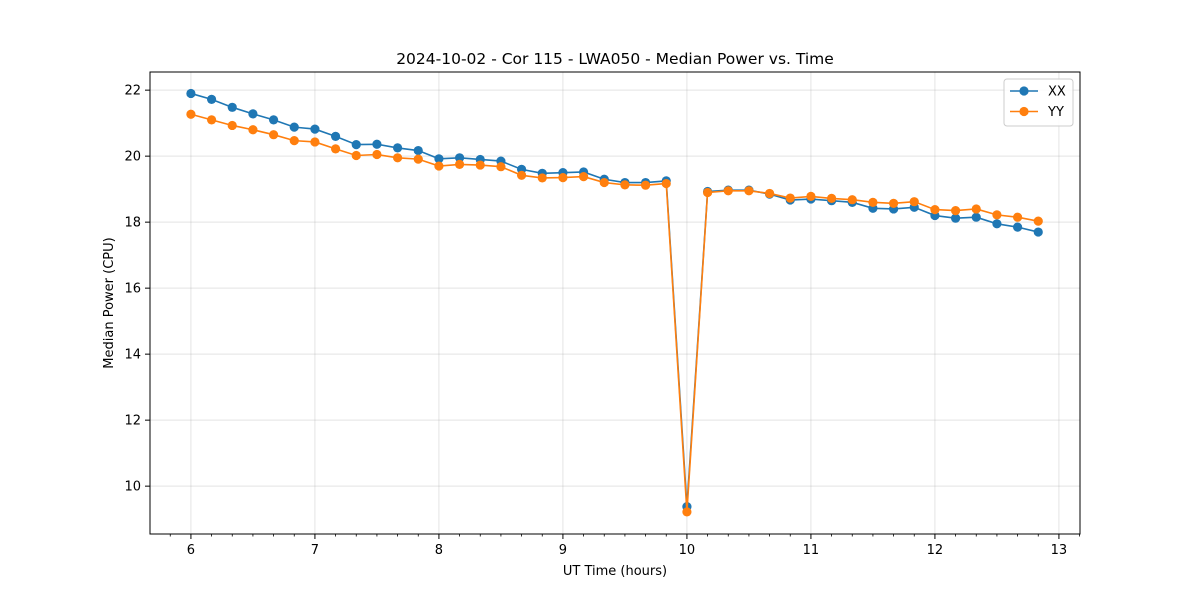  I want to click on x-tick-label: 13, so click(1059, 550).